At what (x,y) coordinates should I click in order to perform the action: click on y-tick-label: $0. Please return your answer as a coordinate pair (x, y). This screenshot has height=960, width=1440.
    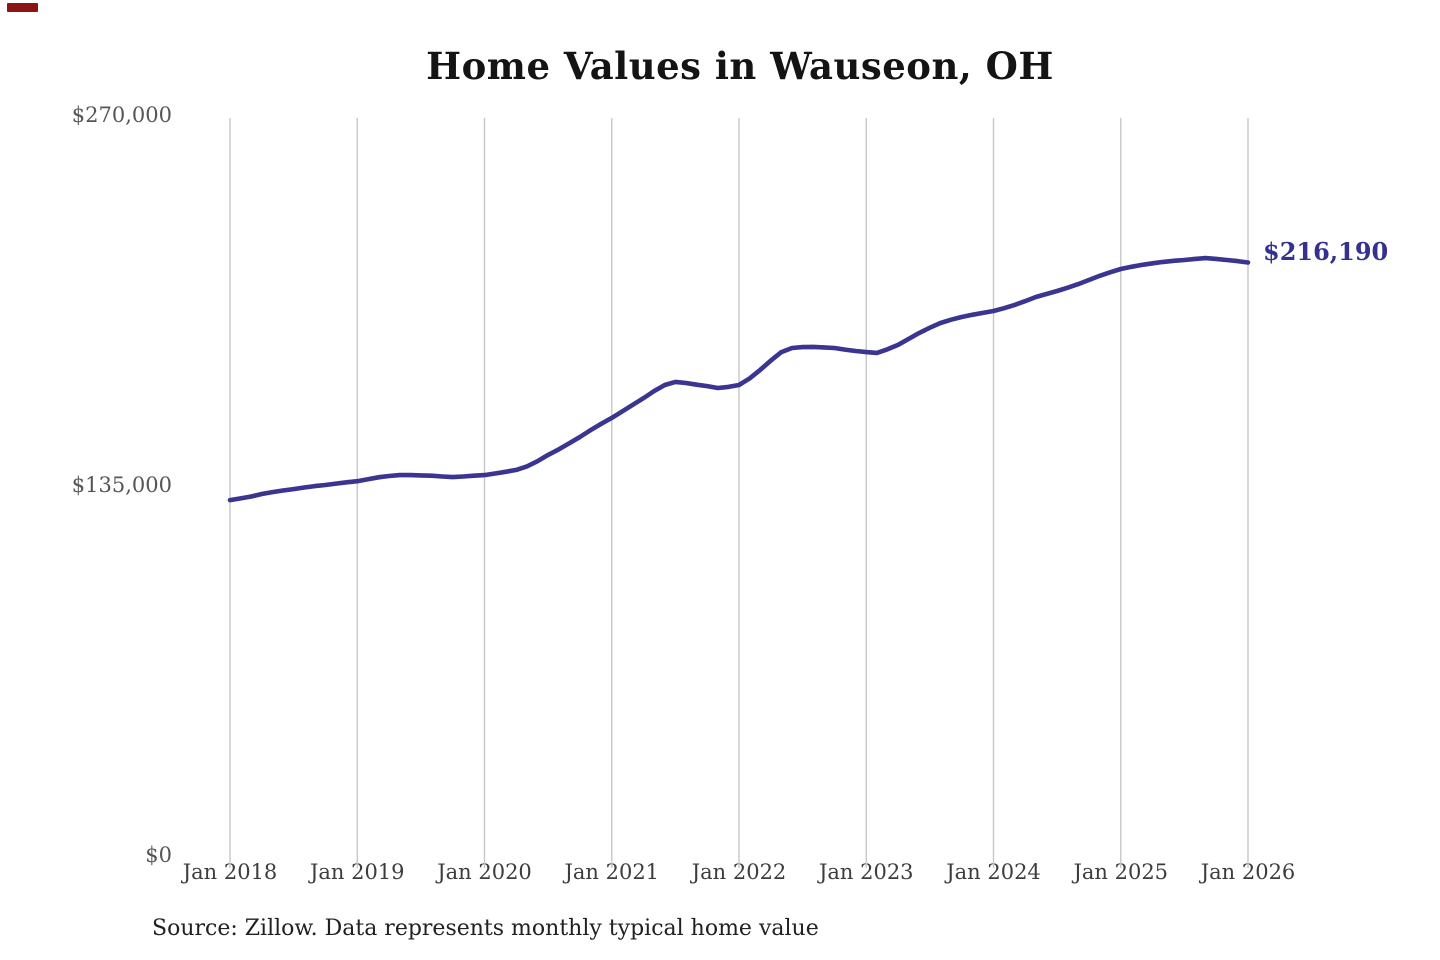
    Looking at the image, I should click on (158, 855).